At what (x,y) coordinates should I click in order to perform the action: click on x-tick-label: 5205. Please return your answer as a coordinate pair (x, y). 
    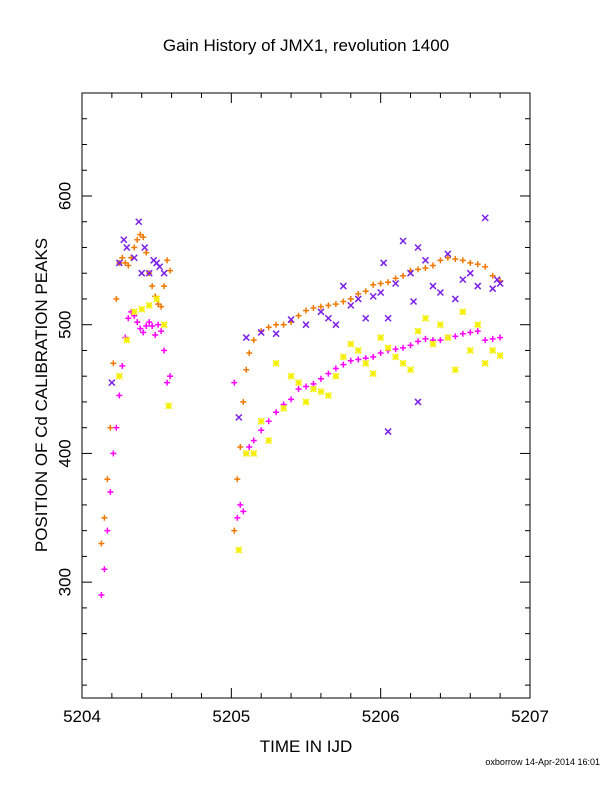
    Looking at the image, I should click on (231, 716).